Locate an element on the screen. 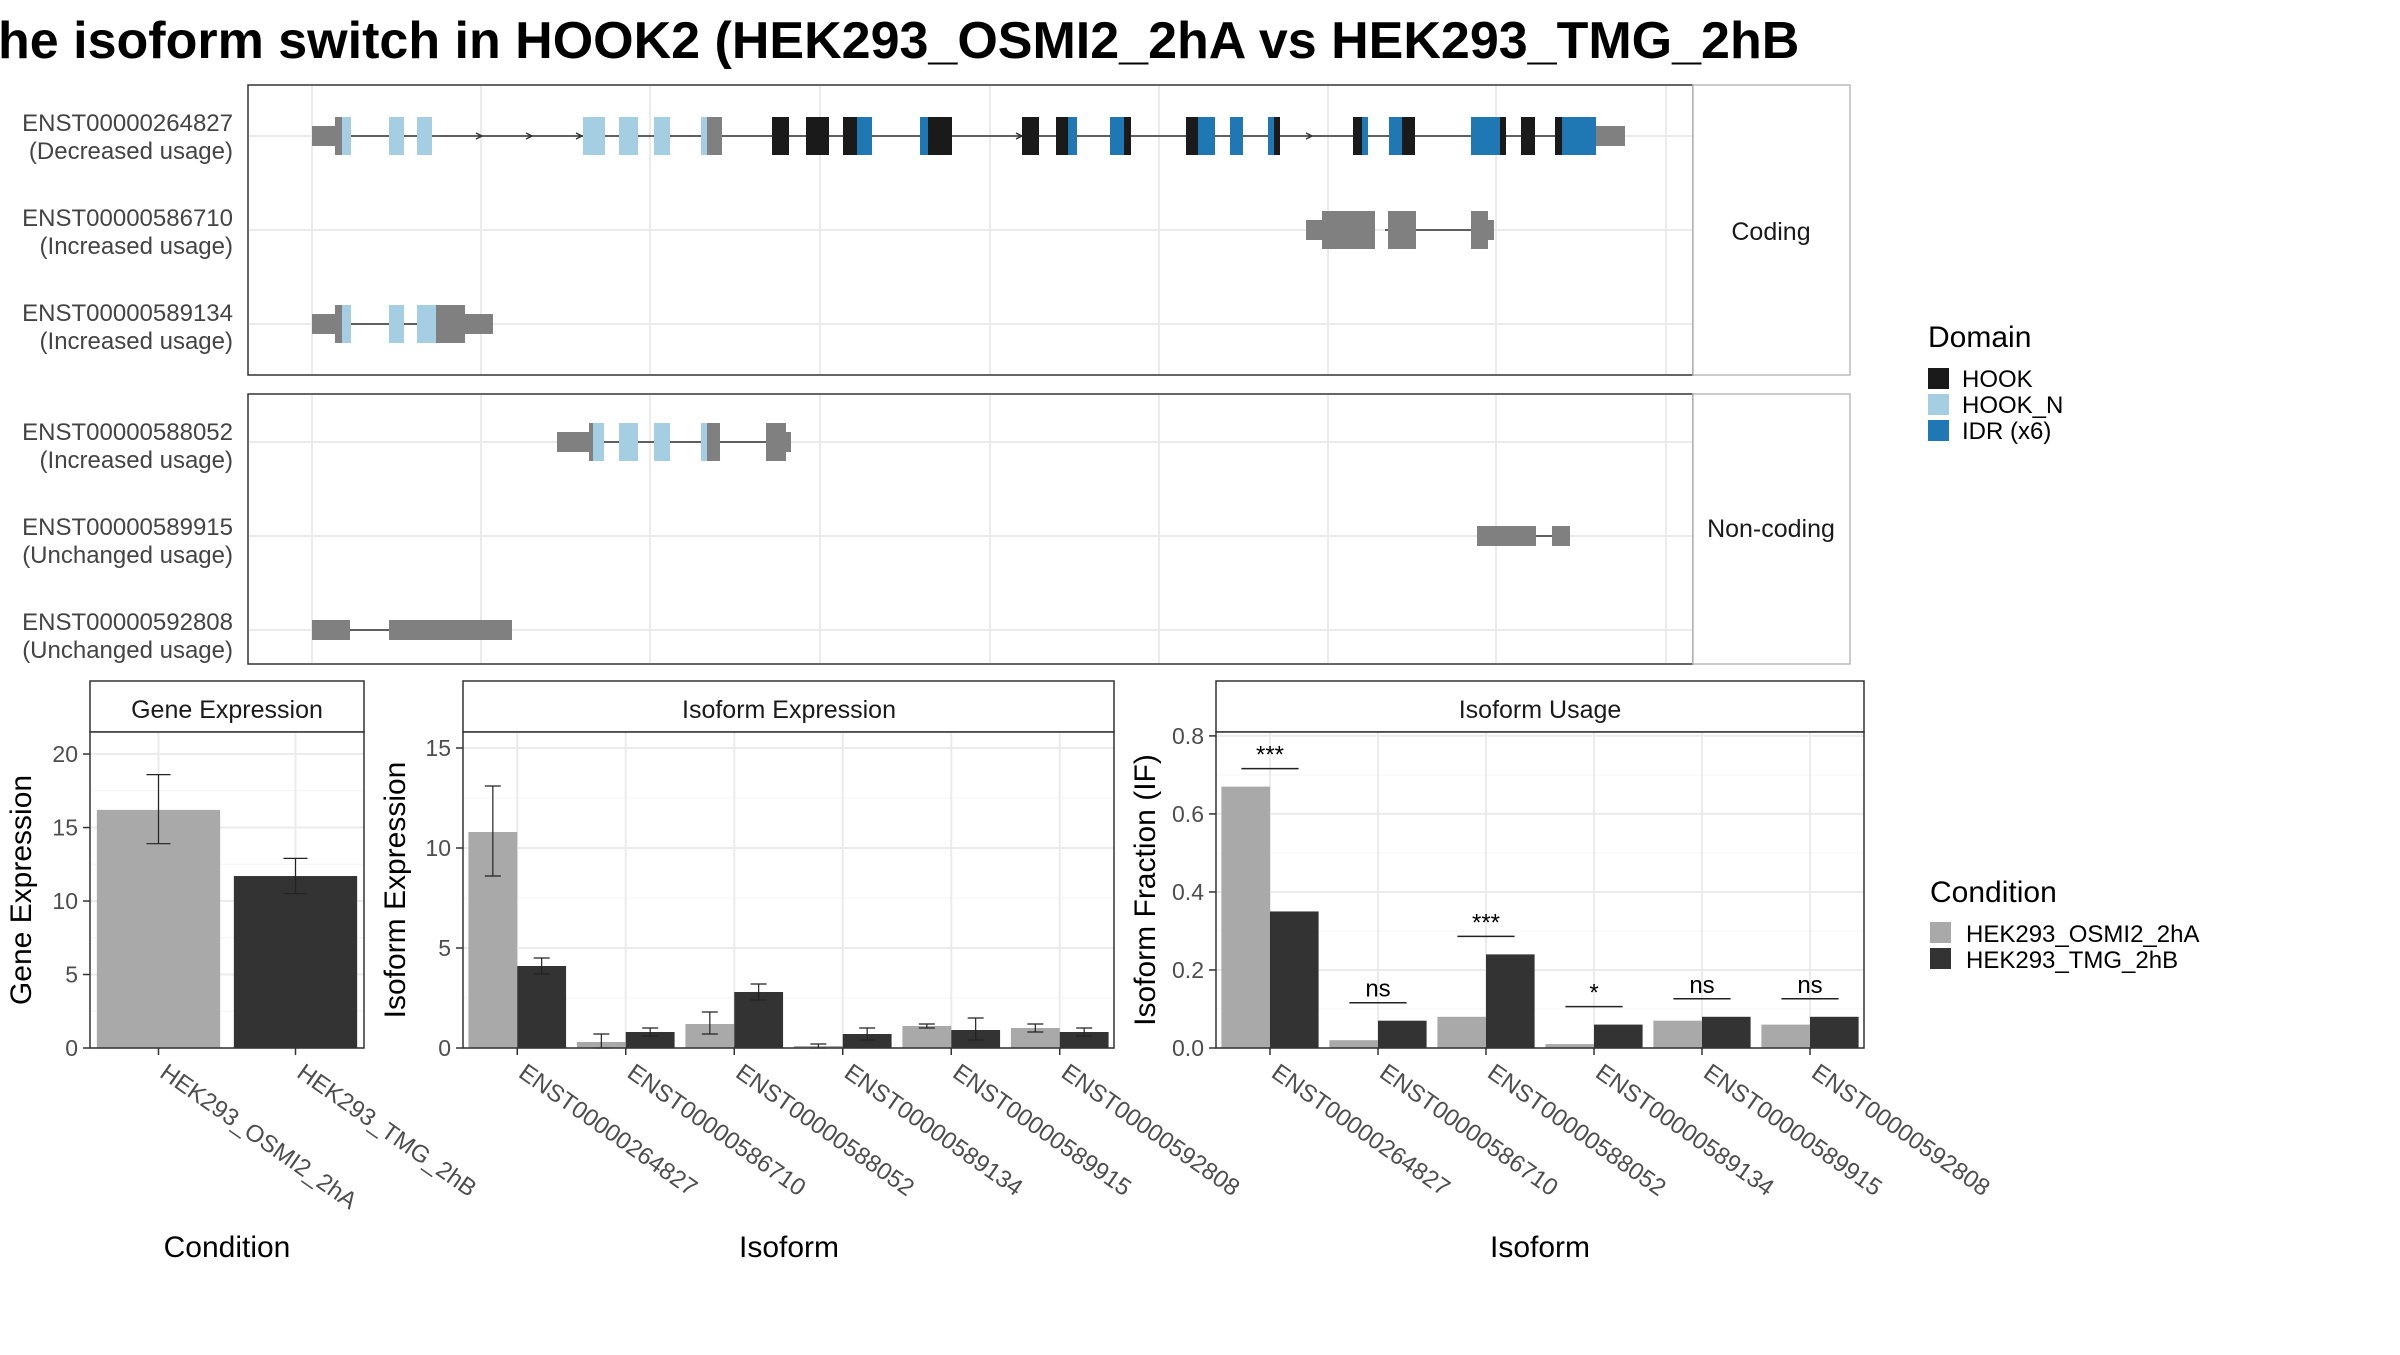  transcript-id: ENST00000589134 is located at coordinates (127, 313).